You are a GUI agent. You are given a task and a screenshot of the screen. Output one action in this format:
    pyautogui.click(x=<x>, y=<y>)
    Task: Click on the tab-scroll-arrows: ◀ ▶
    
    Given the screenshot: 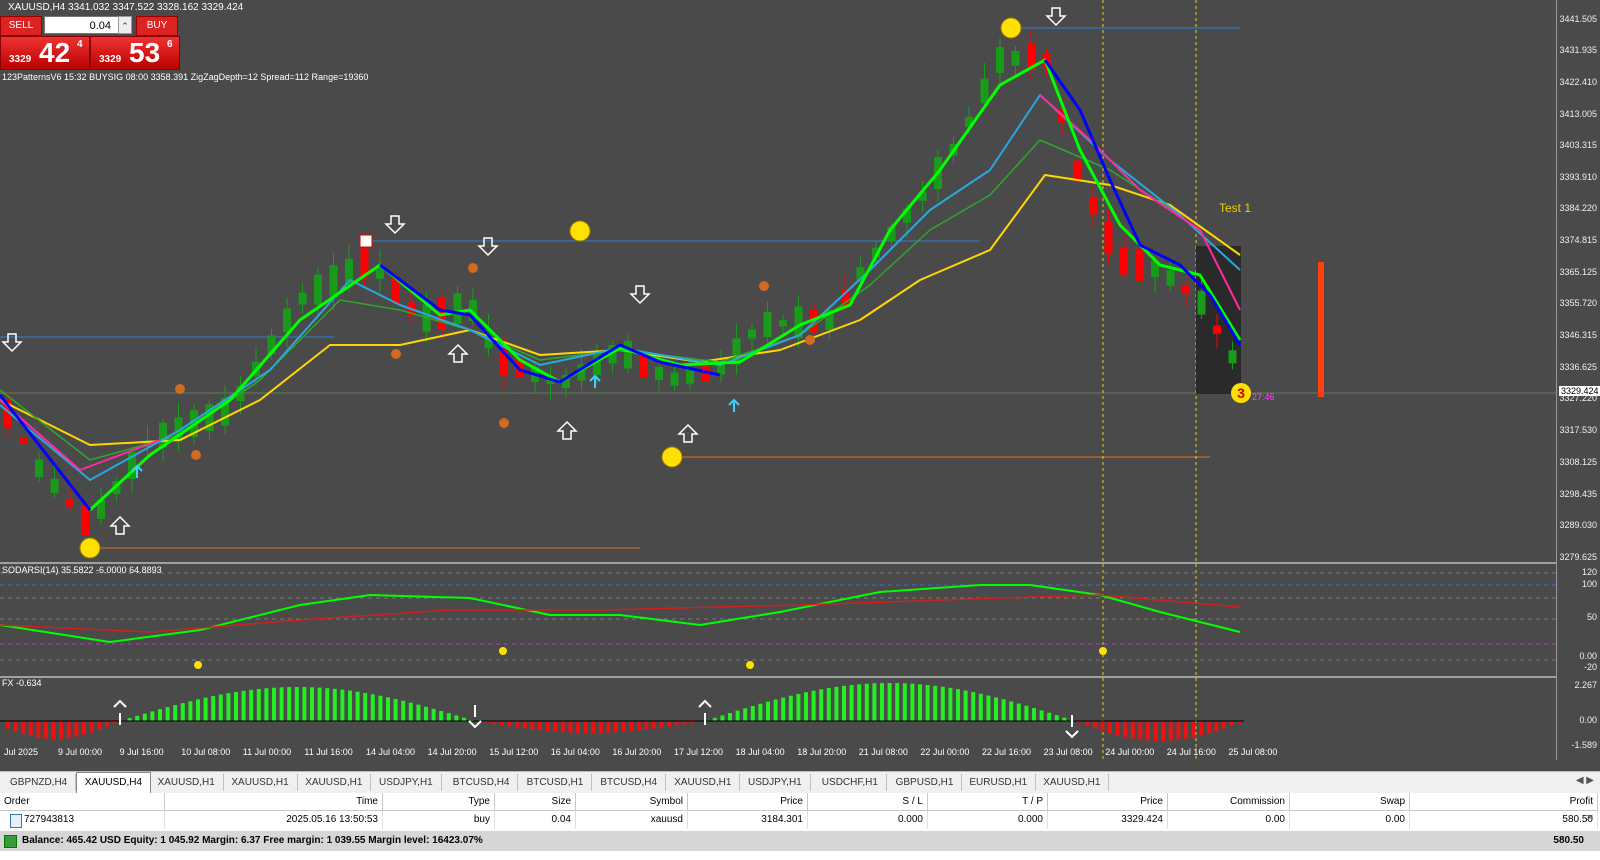 What is the action you would take?
    pyautogui.click(x=1584, y=780)
    